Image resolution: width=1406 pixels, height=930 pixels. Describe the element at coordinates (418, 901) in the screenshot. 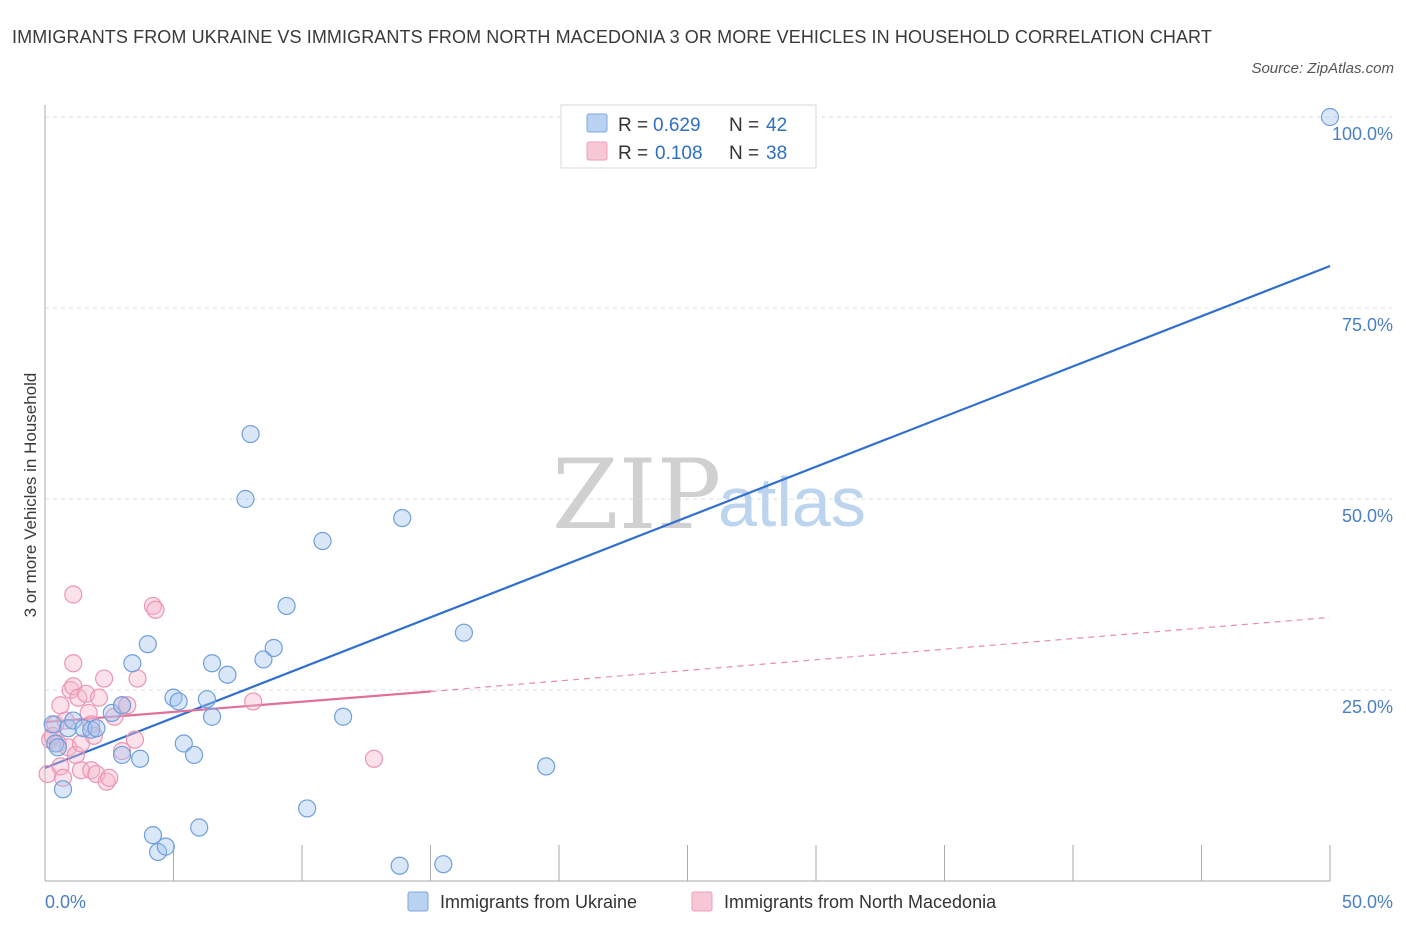

I see `bottom-legend-swatch-ukraine` at that location.